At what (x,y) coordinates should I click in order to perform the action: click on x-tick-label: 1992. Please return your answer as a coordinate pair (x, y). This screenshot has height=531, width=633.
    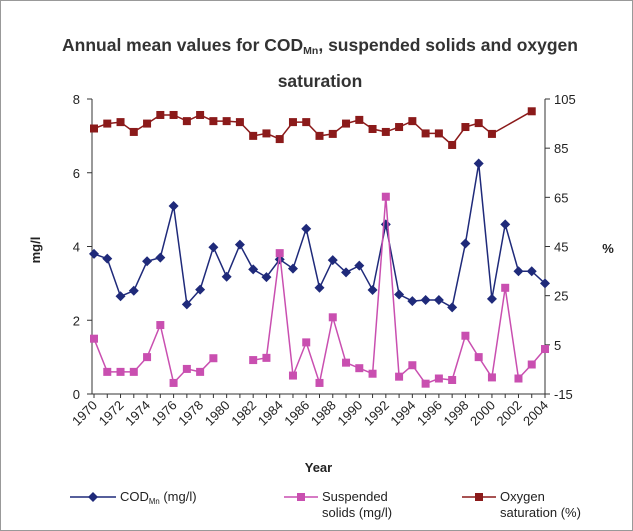
    Looking at the image, I should click on (376, 413).